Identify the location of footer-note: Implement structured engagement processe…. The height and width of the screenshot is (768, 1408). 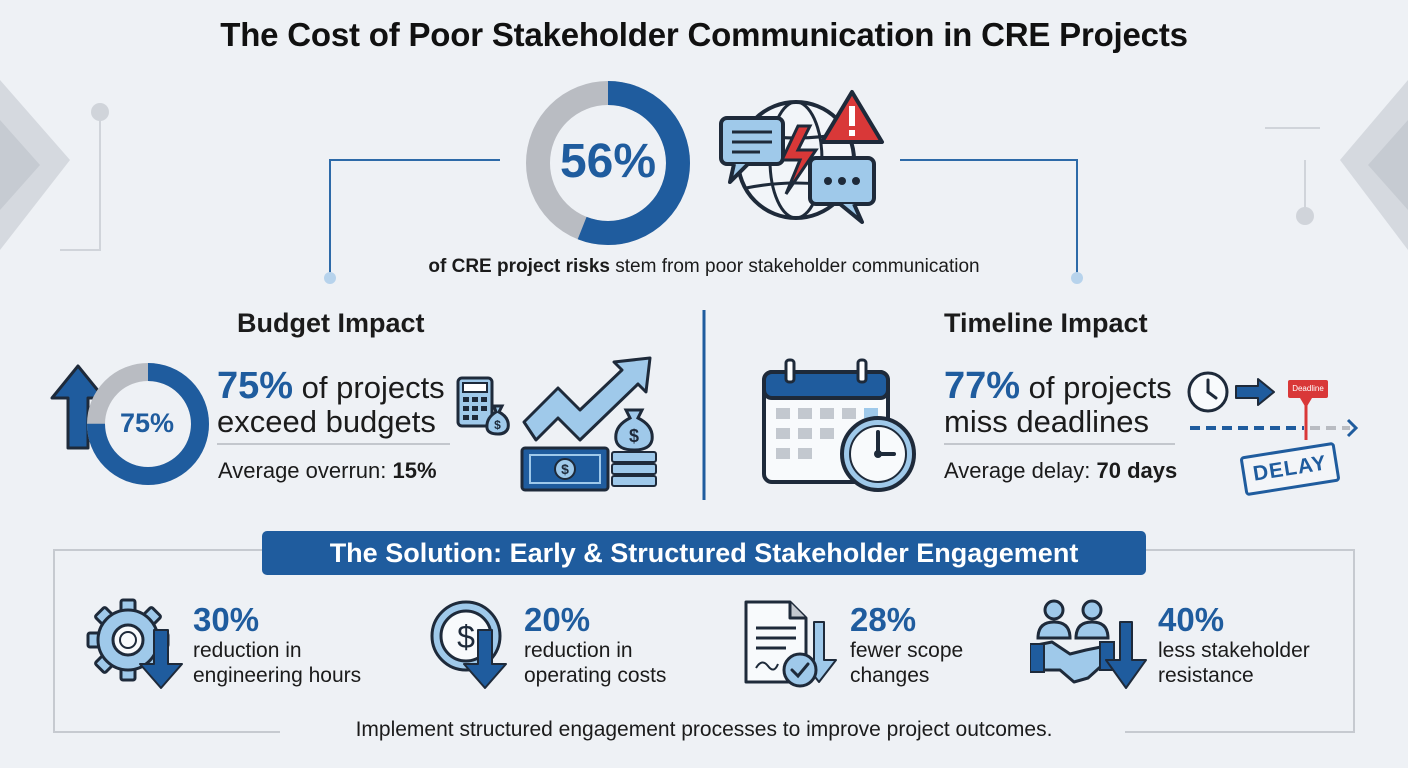
(704, 729).